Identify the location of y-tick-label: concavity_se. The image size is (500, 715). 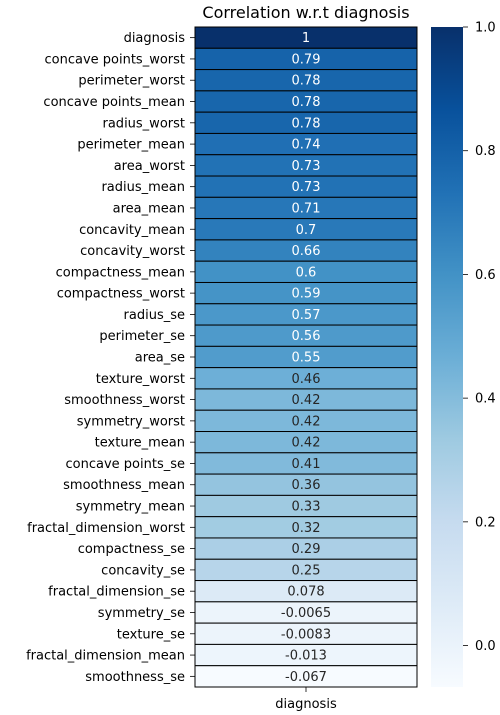
(143, 570).